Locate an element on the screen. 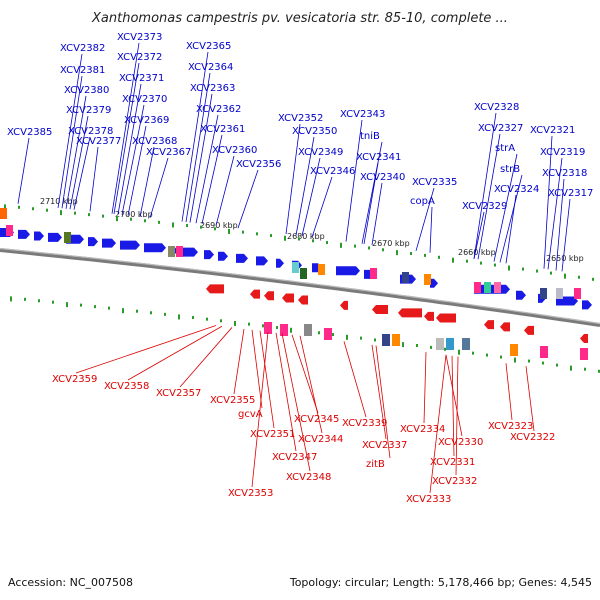 This screenshot has width=600, height=600. forward-gene-label: copA is located at coordinates (422, 201).